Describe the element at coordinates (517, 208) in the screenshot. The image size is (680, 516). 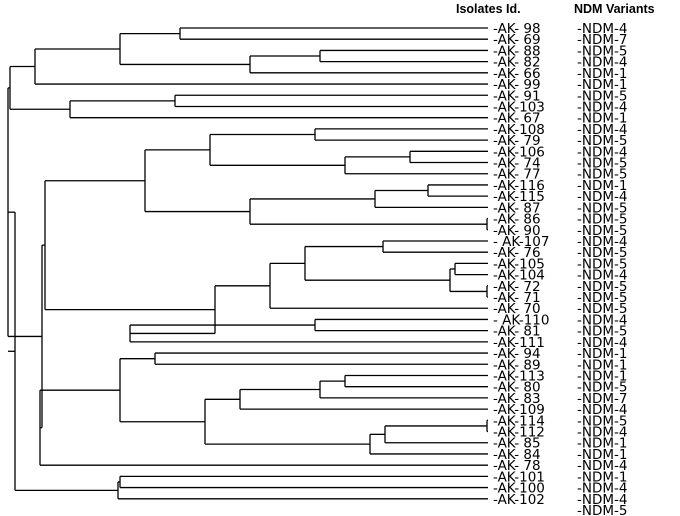
I see `isolate-label: -AK- 87` at that location.